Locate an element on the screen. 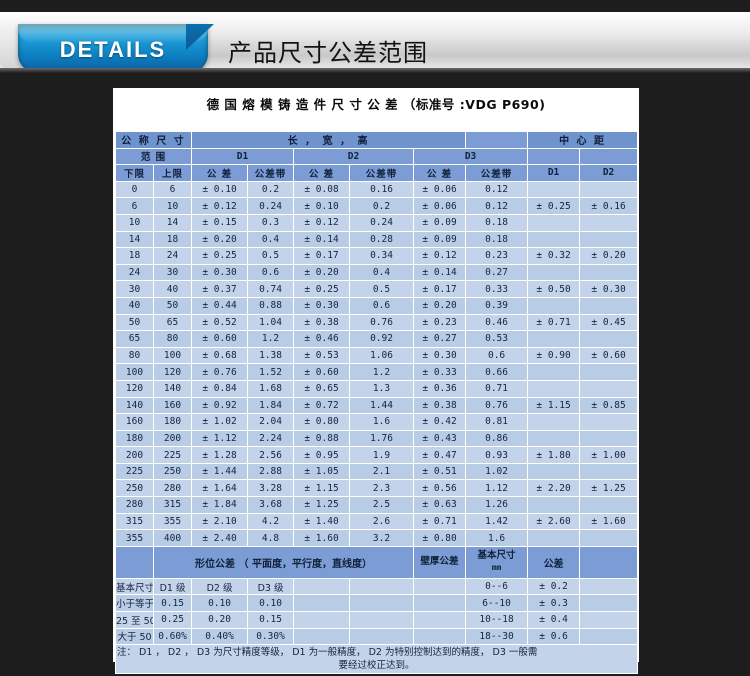 This screenshot has height=676, width=750. cell-cd-d1: ± 1.80 is located at coordinates (554, 455).